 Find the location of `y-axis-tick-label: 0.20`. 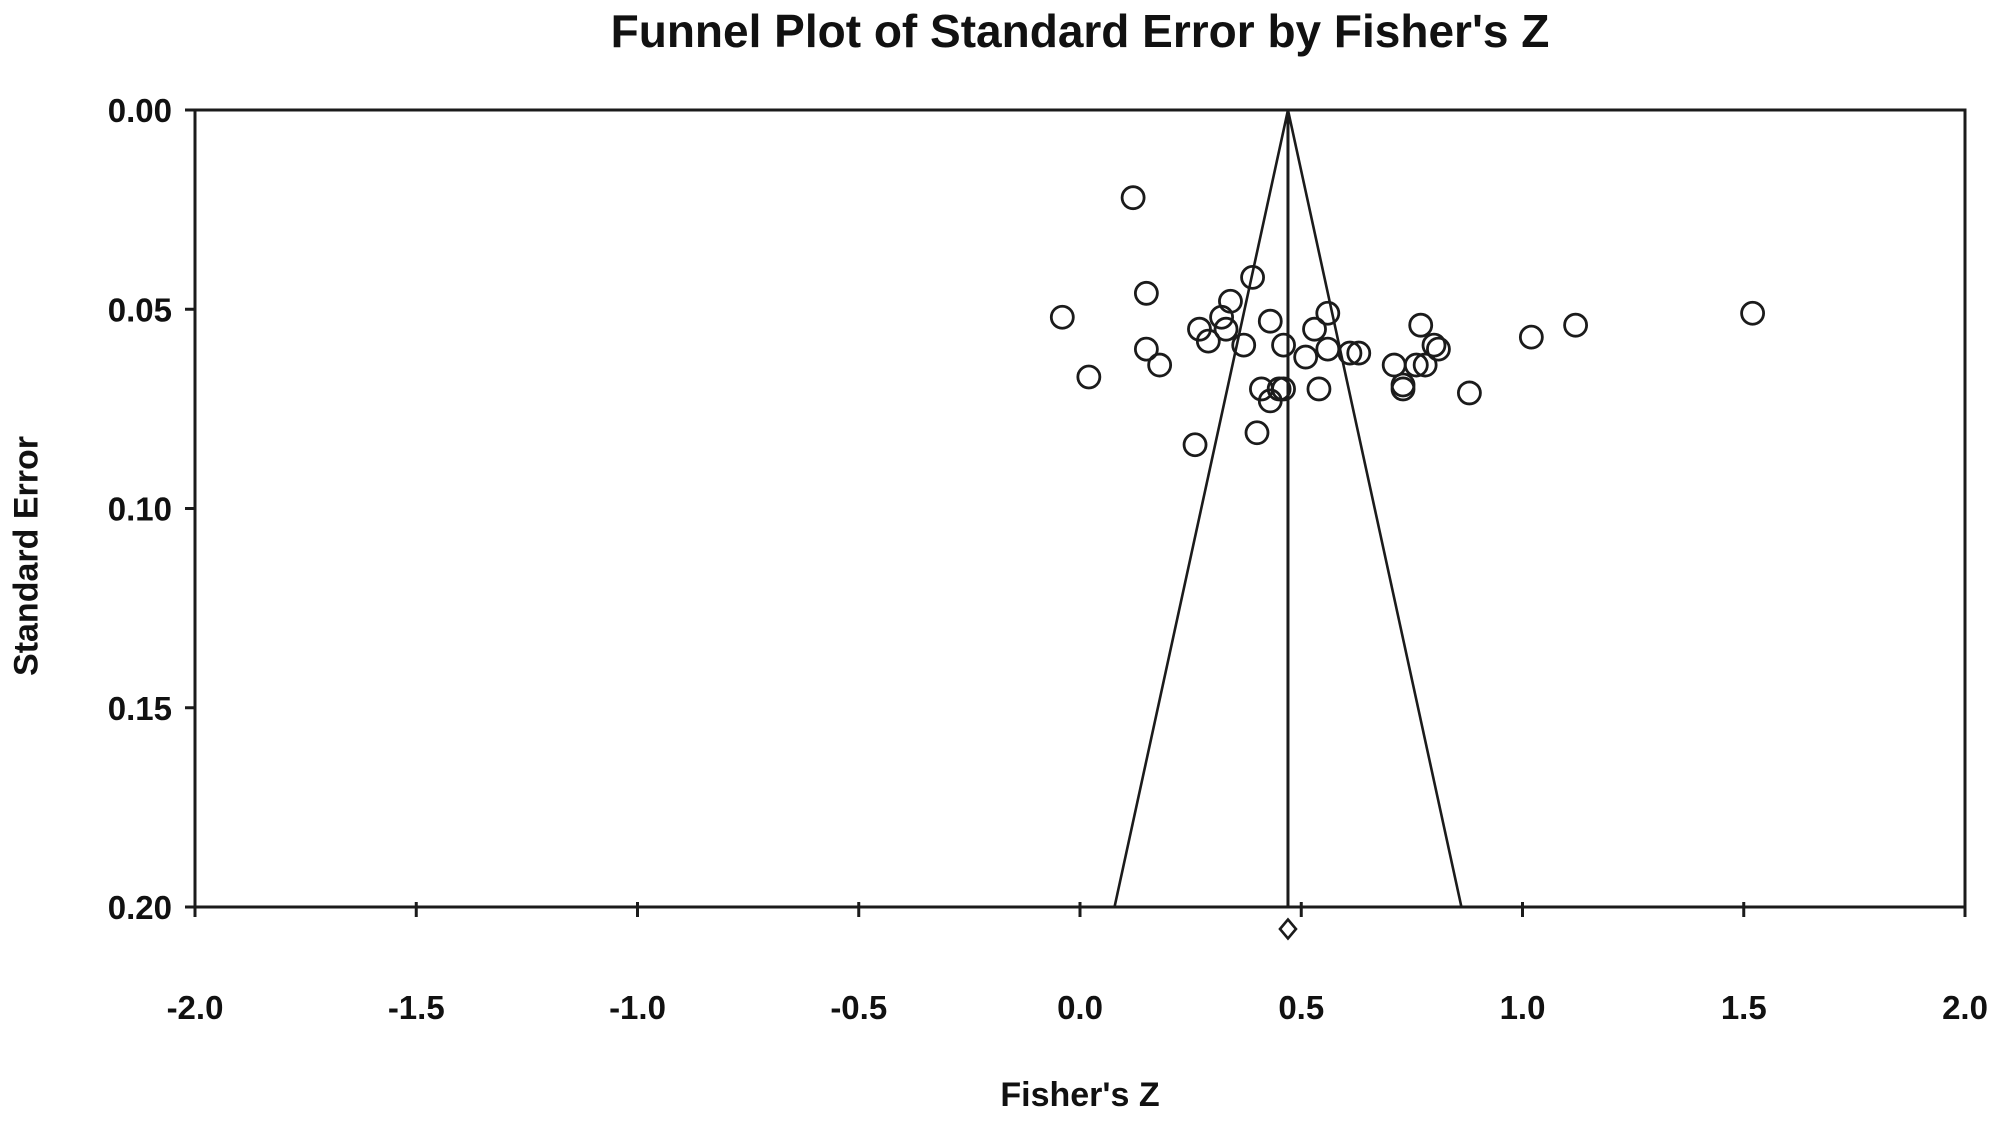

y-axis-tick-label: 0.20 is located at coordinates (140, 907).